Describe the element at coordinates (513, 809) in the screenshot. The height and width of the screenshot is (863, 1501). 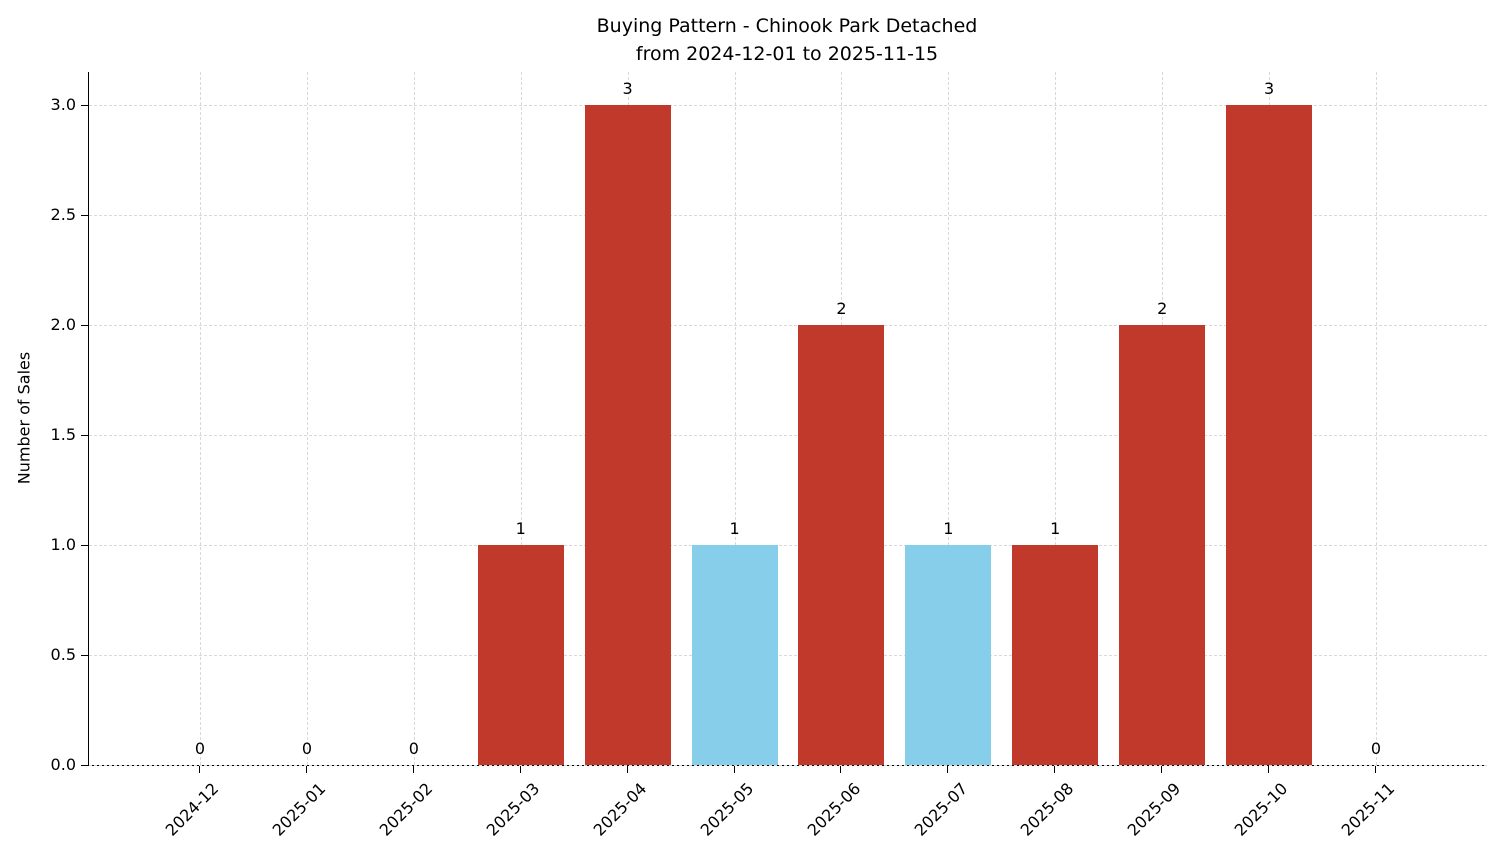
I see `x-tick-label: 2025-03` at that location.